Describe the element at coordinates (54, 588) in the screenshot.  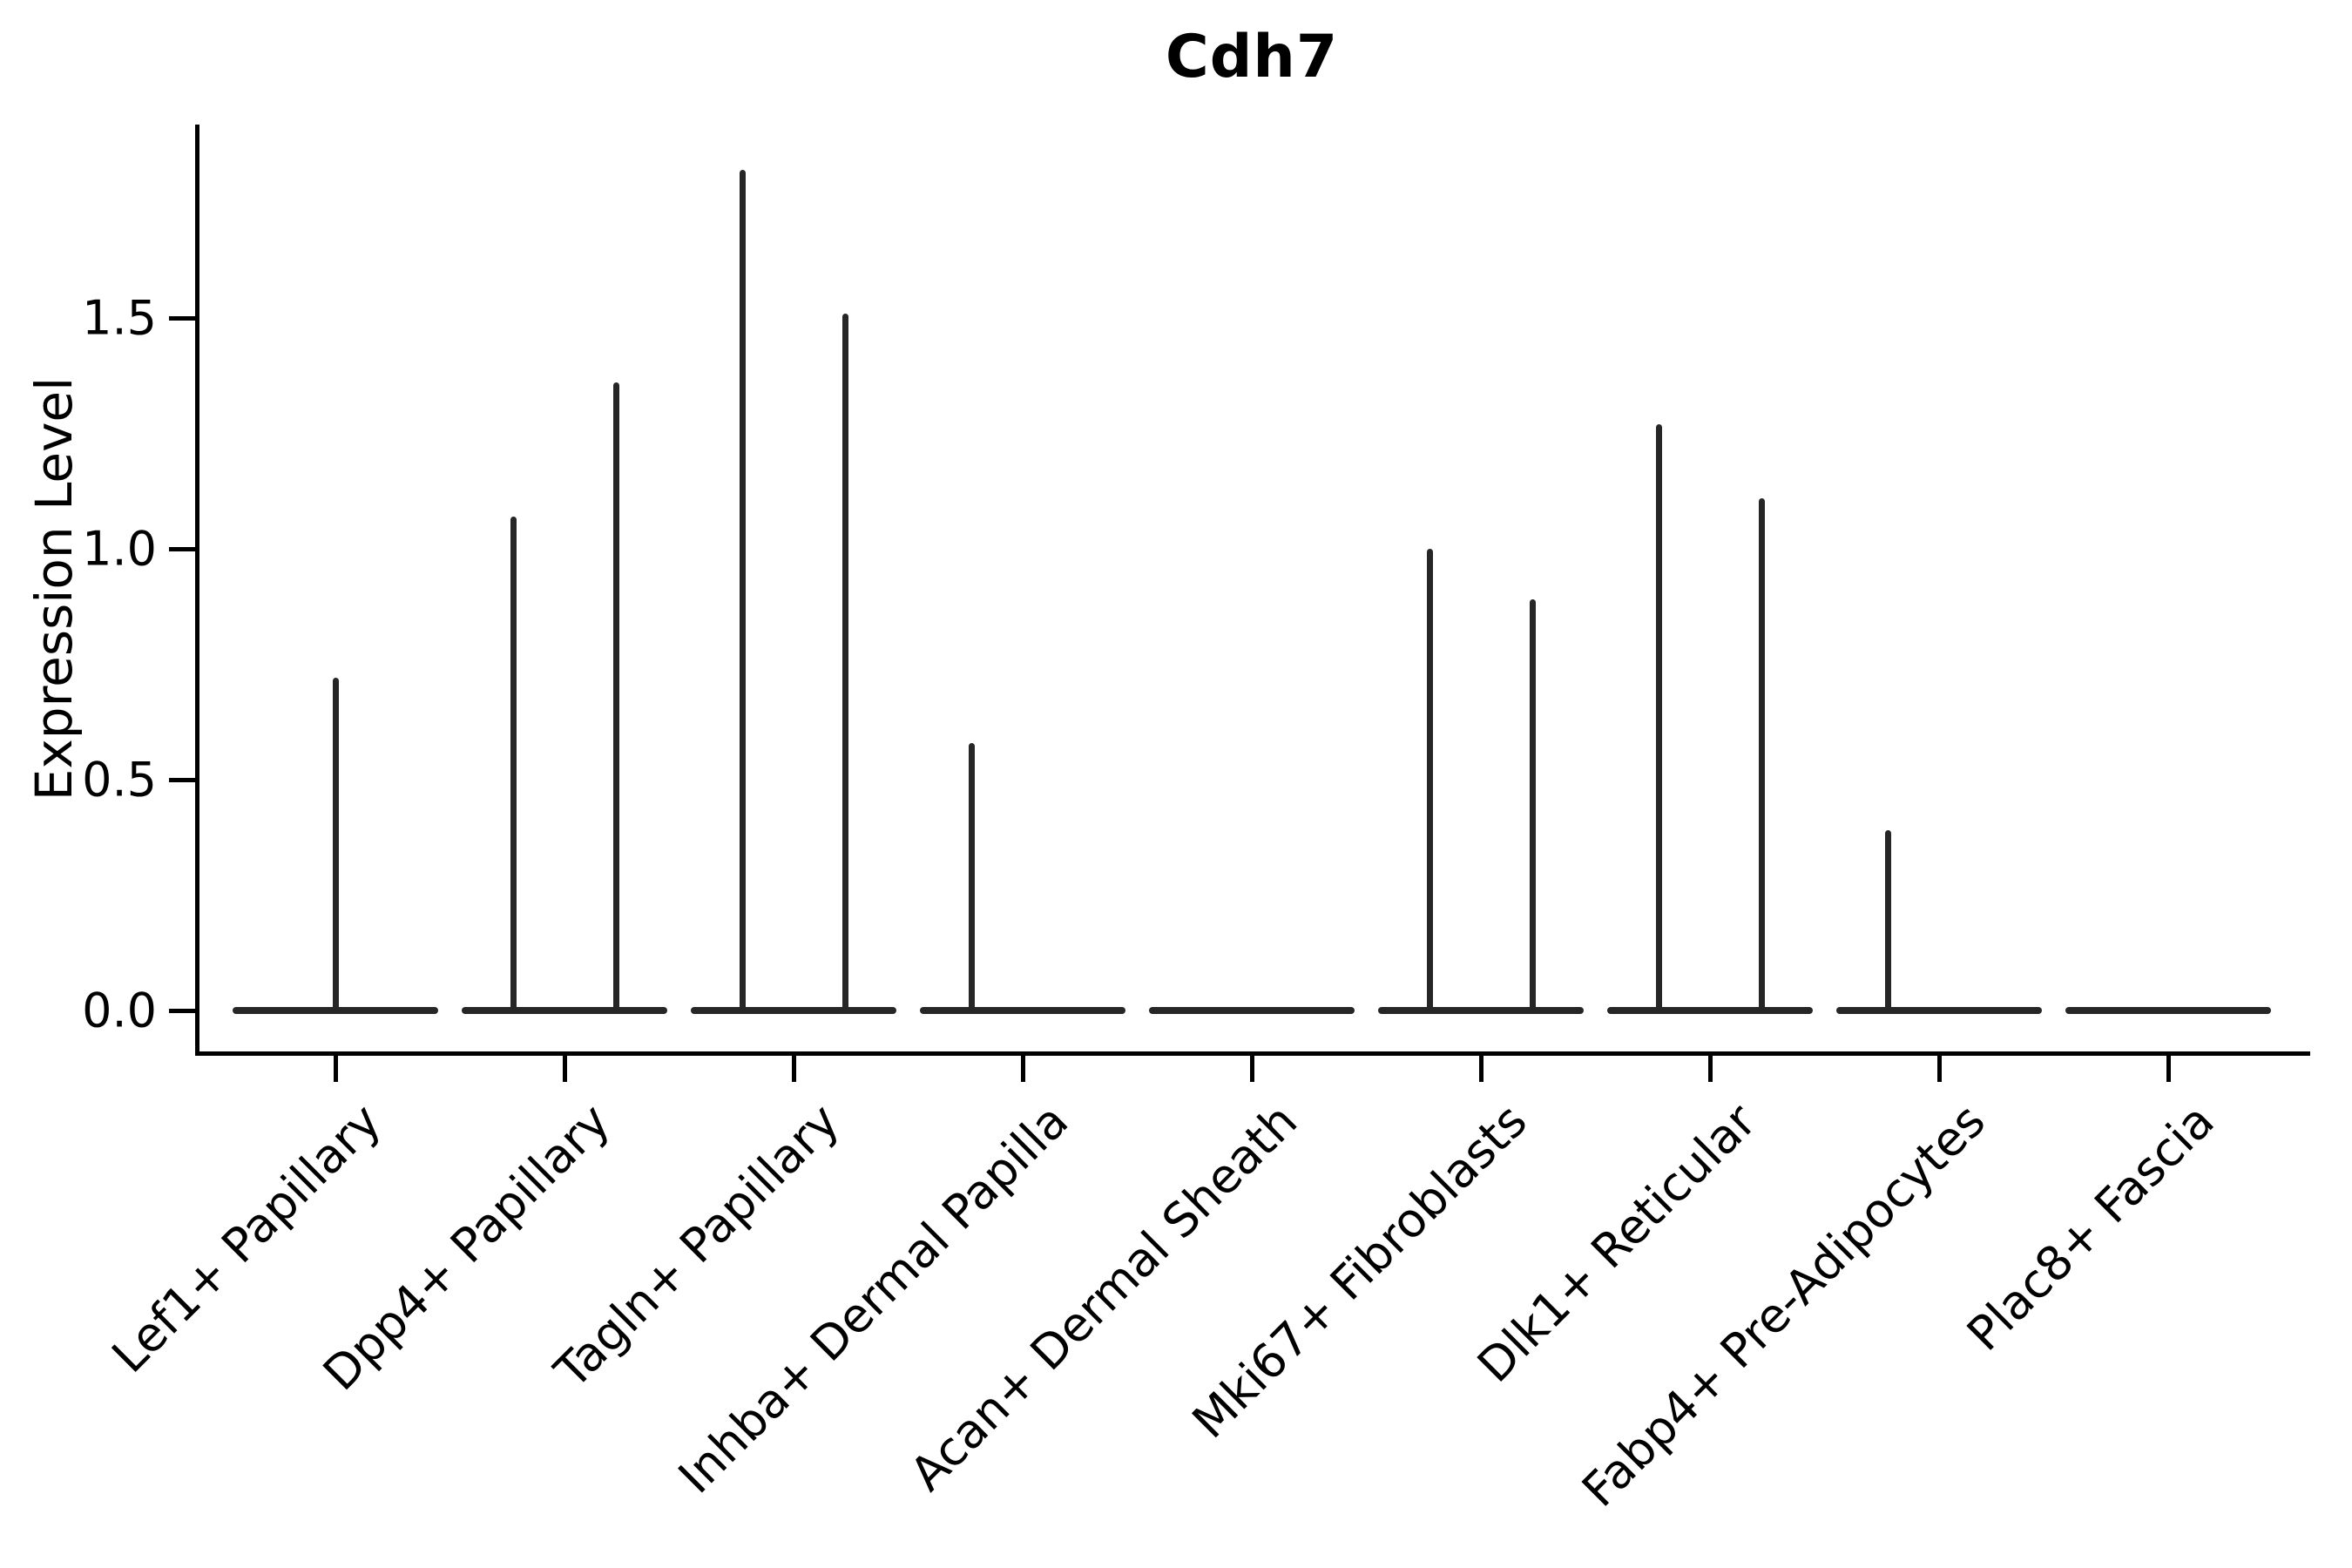
I see `y-axis-label: Expression Level` at that location.